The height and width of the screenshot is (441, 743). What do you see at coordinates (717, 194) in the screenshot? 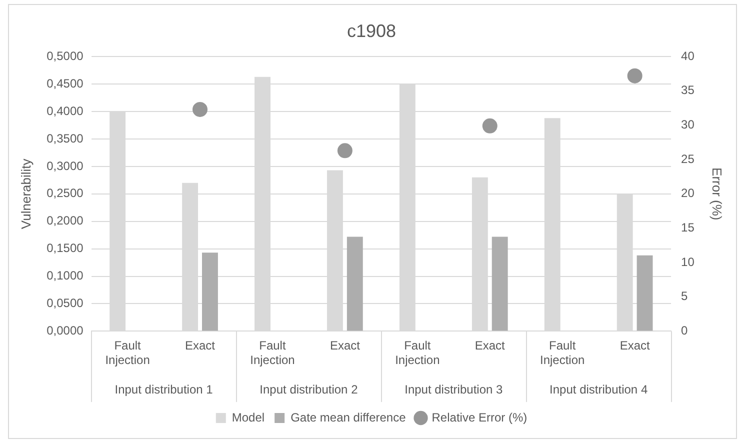
I see `y2-axis-title: Error (%)` at bounding box center [717, 194].